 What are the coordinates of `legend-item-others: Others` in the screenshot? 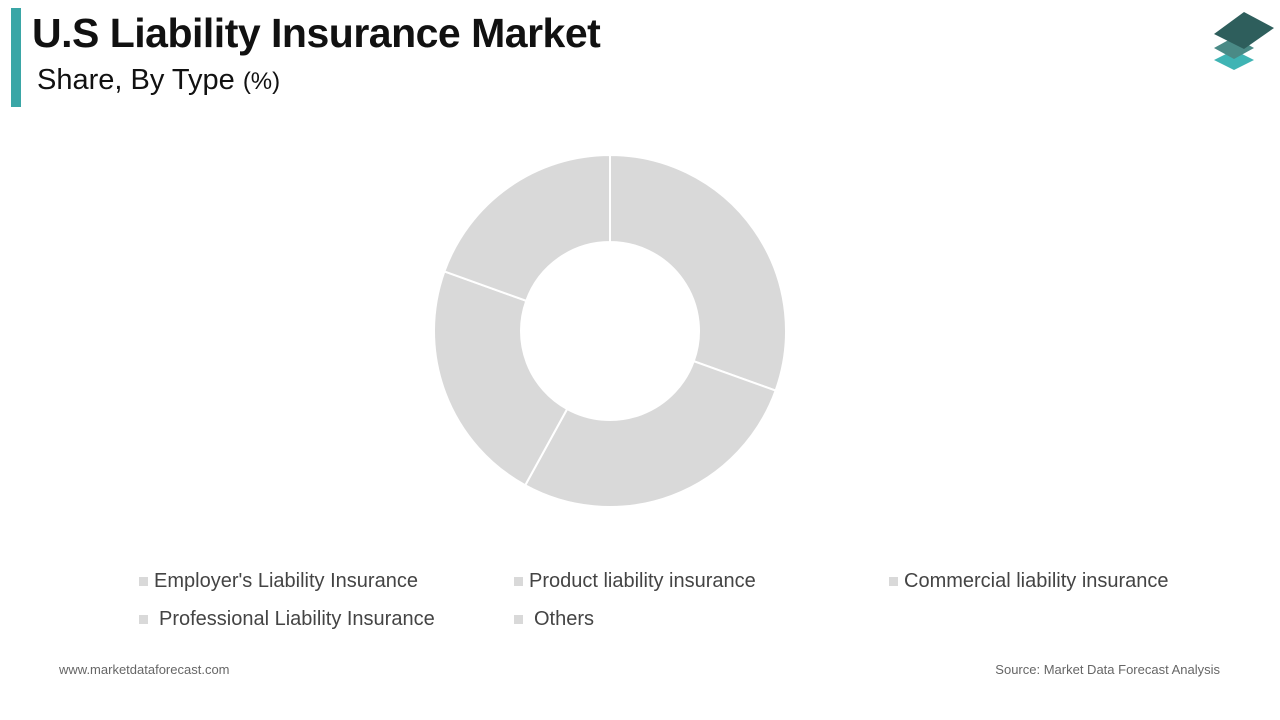 It's located at (554, 619).